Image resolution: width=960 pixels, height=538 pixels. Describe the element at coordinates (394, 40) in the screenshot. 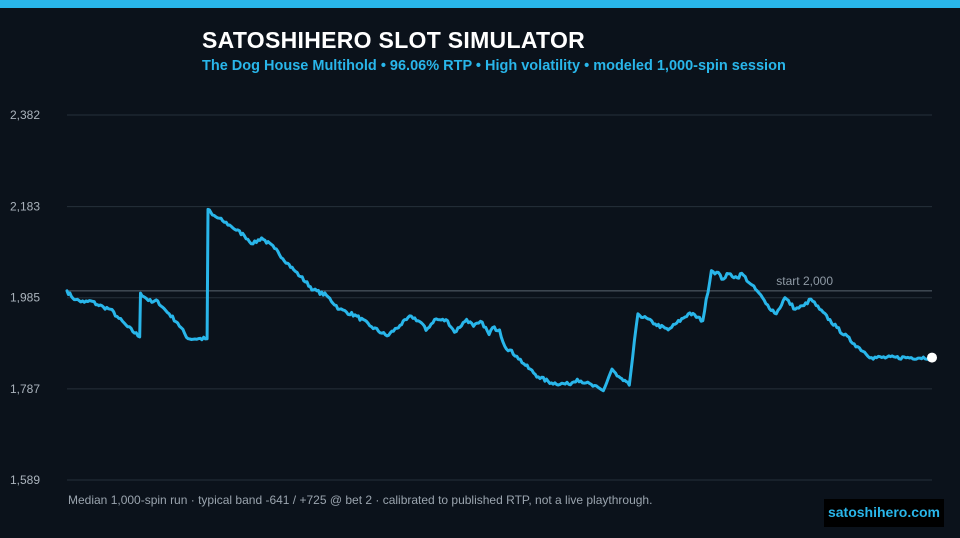

I see `page-title: SATOSHIHERO SLOT SIMULATOR` at that location.